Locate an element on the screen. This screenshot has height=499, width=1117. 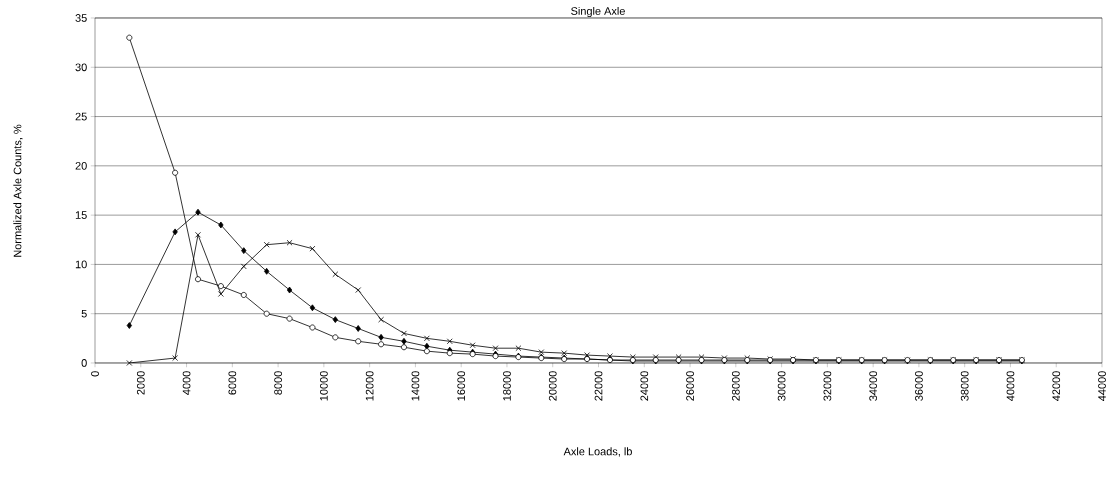
x-tick-label: 6000 is located at coordinates (232, 383).